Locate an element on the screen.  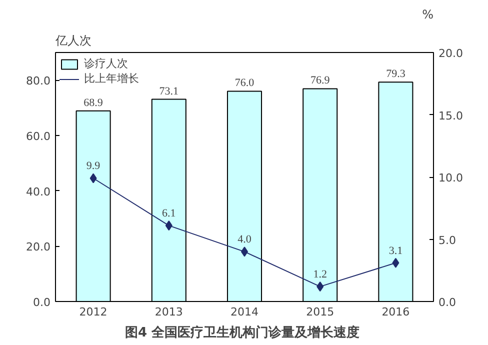
text: 15.0 is located at coordinates (450, 115).